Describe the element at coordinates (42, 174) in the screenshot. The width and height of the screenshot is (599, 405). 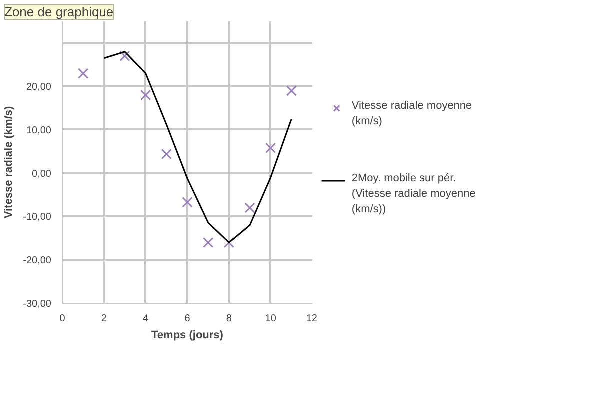
I see `y-tick-label: 0,00` at that location.